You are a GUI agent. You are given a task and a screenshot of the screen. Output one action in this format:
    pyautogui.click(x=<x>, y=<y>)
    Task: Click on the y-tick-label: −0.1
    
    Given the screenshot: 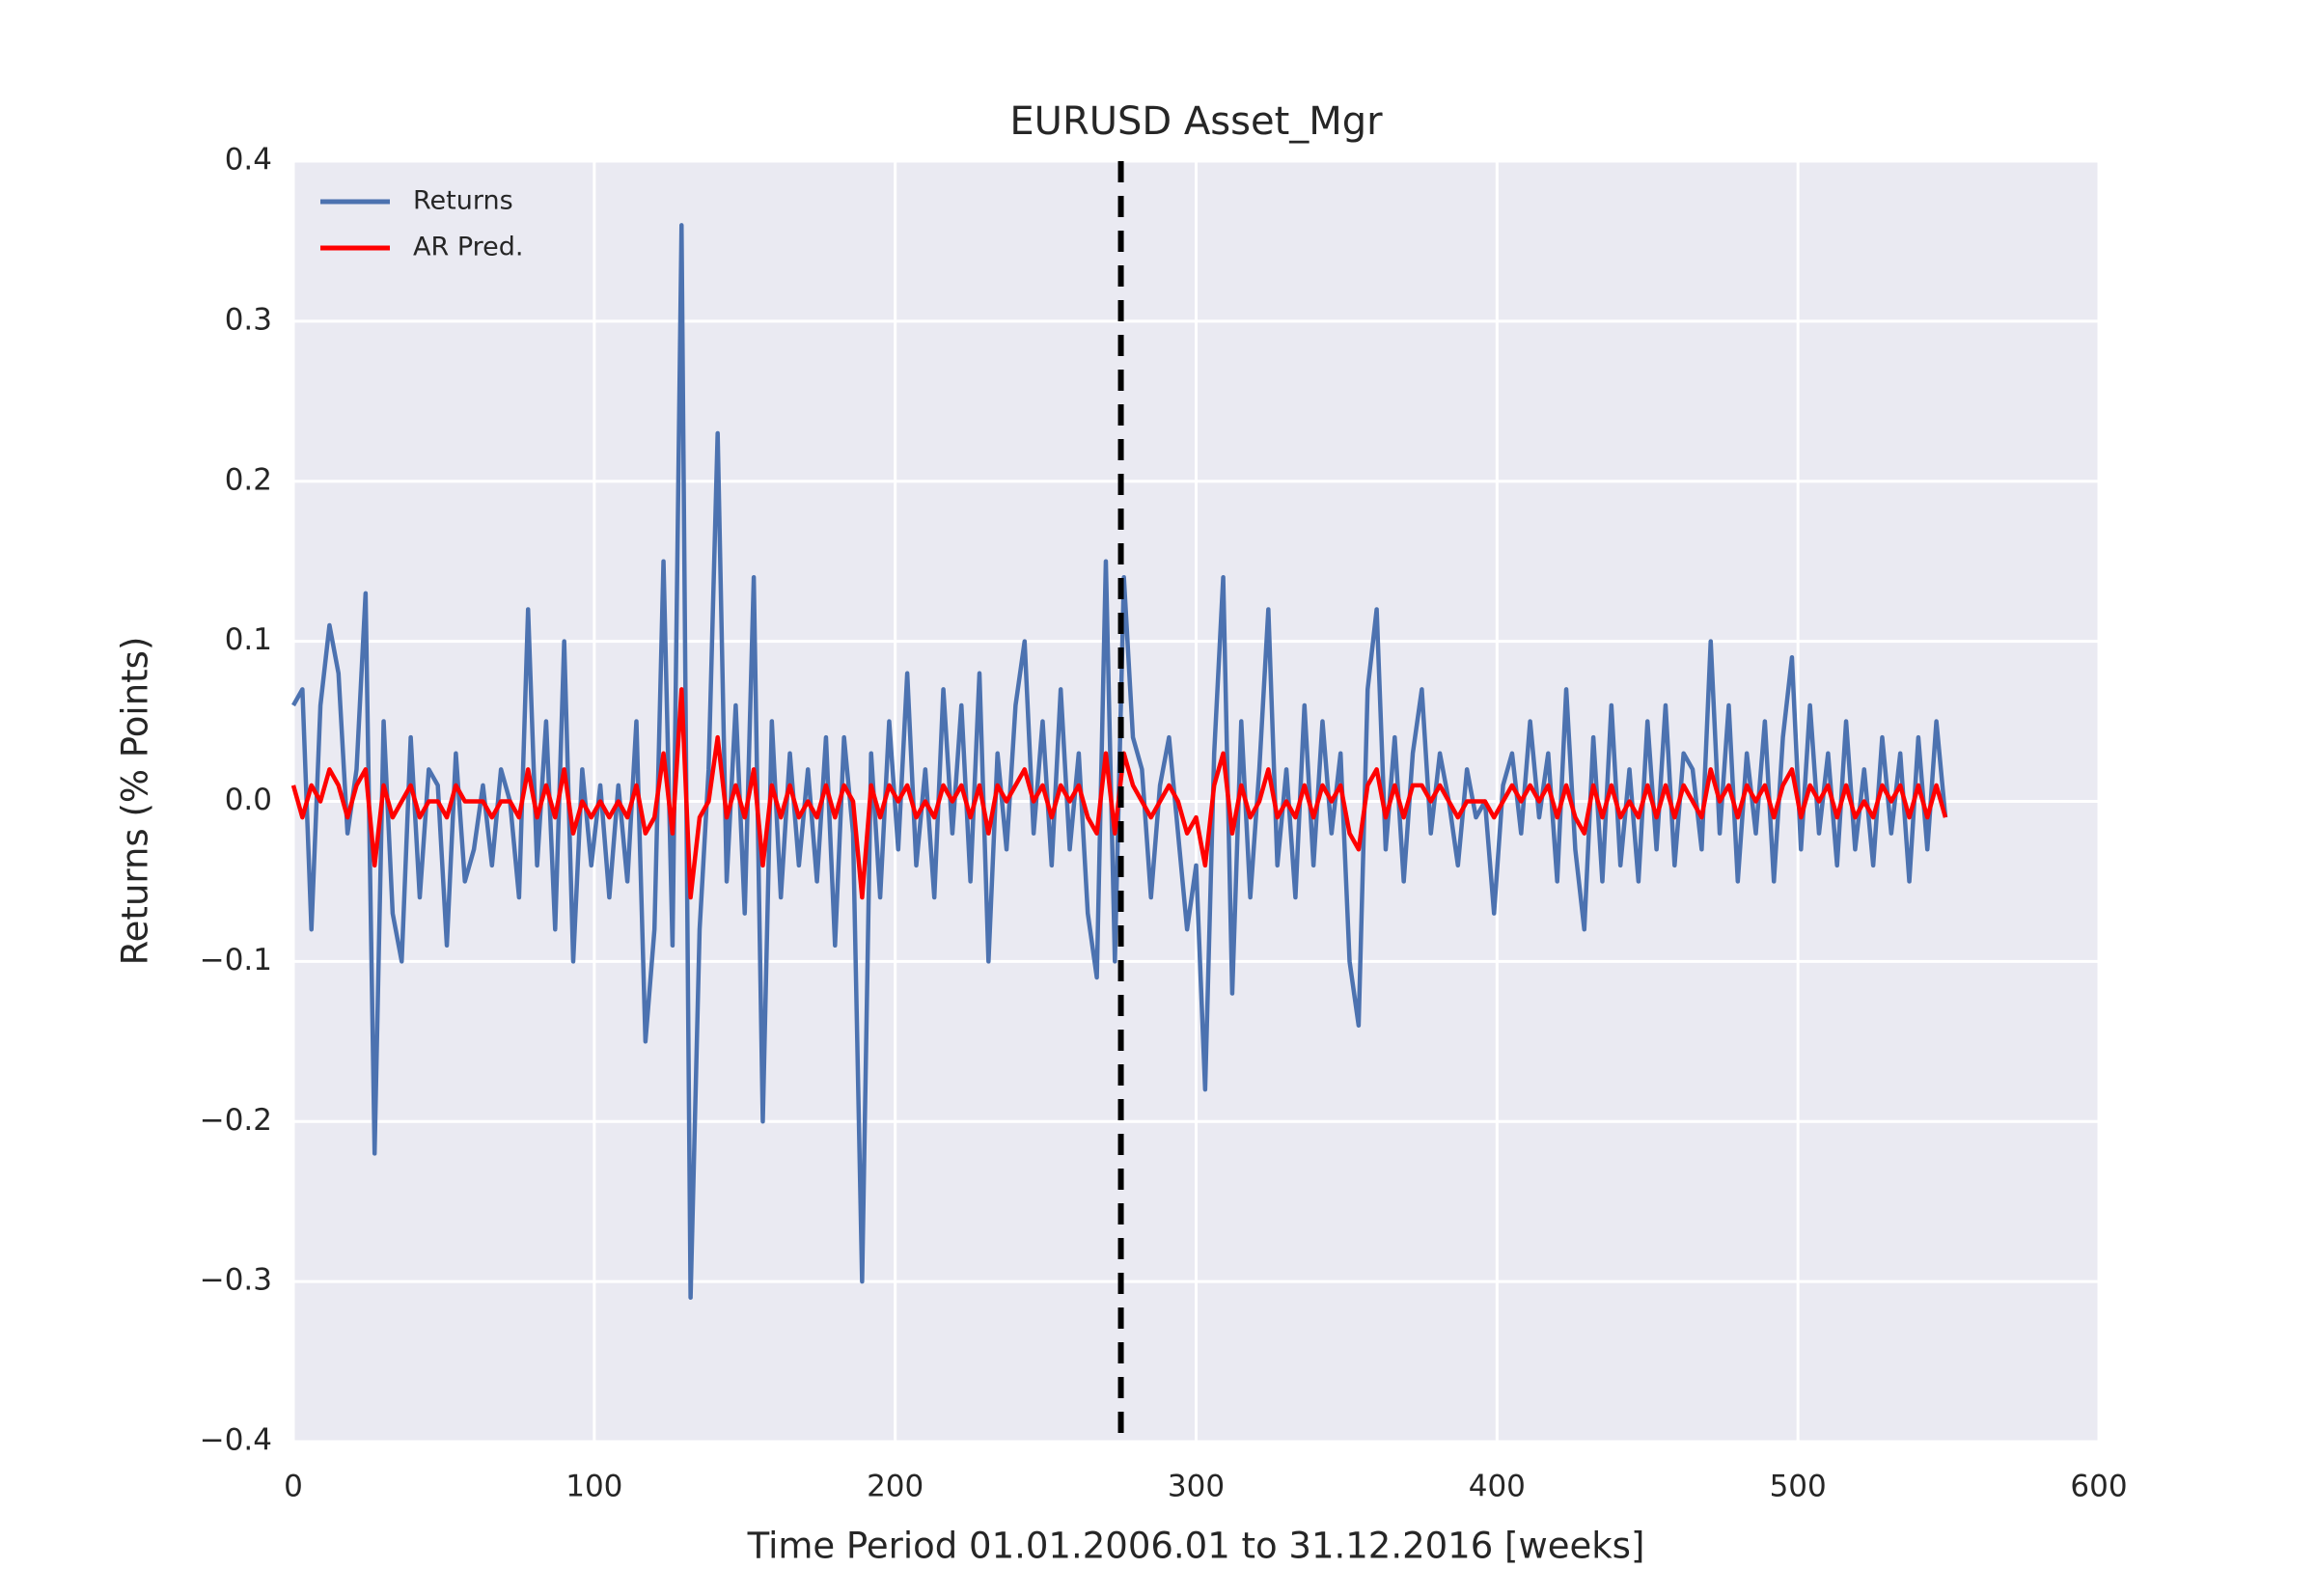 What is the action you would take?
    pyautogui.click(x=236, y=960)
    